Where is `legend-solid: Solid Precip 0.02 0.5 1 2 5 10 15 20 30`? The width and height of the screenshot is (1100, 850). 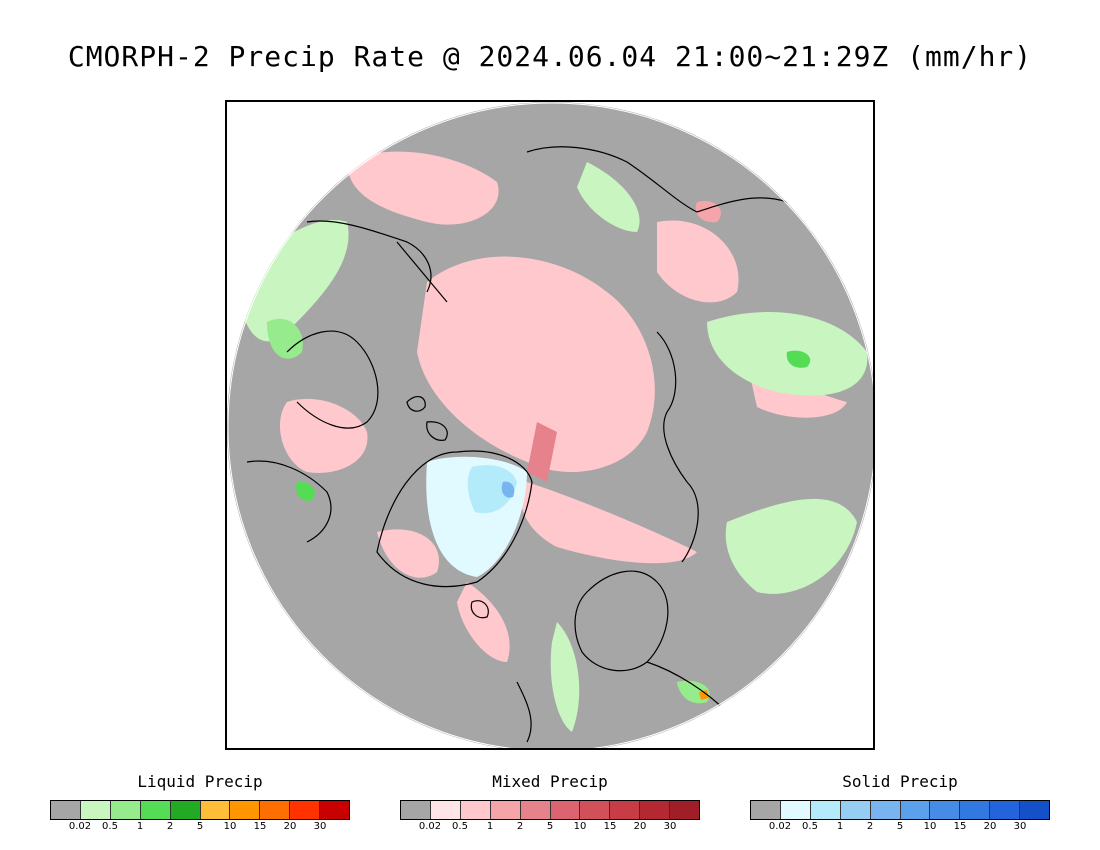
legend-solid: Solid Precip 0.02 0.5 1 2 5 10 15 20 30 is located at coordinates (900, 803).